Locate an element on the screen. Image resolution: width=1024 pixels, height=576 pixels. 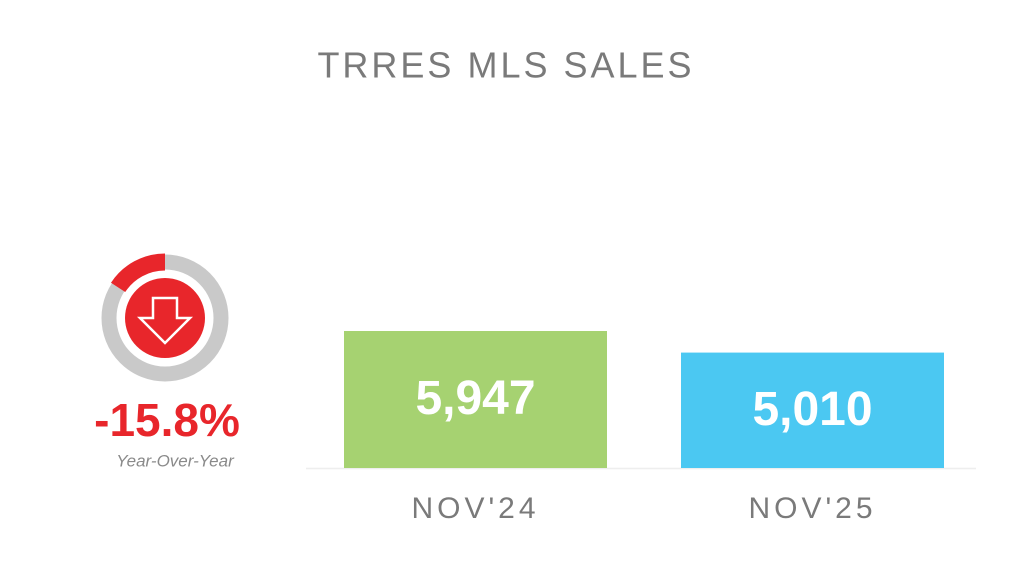
chart-title: TRRES MLS SALES is located at coordinates (505, 65).